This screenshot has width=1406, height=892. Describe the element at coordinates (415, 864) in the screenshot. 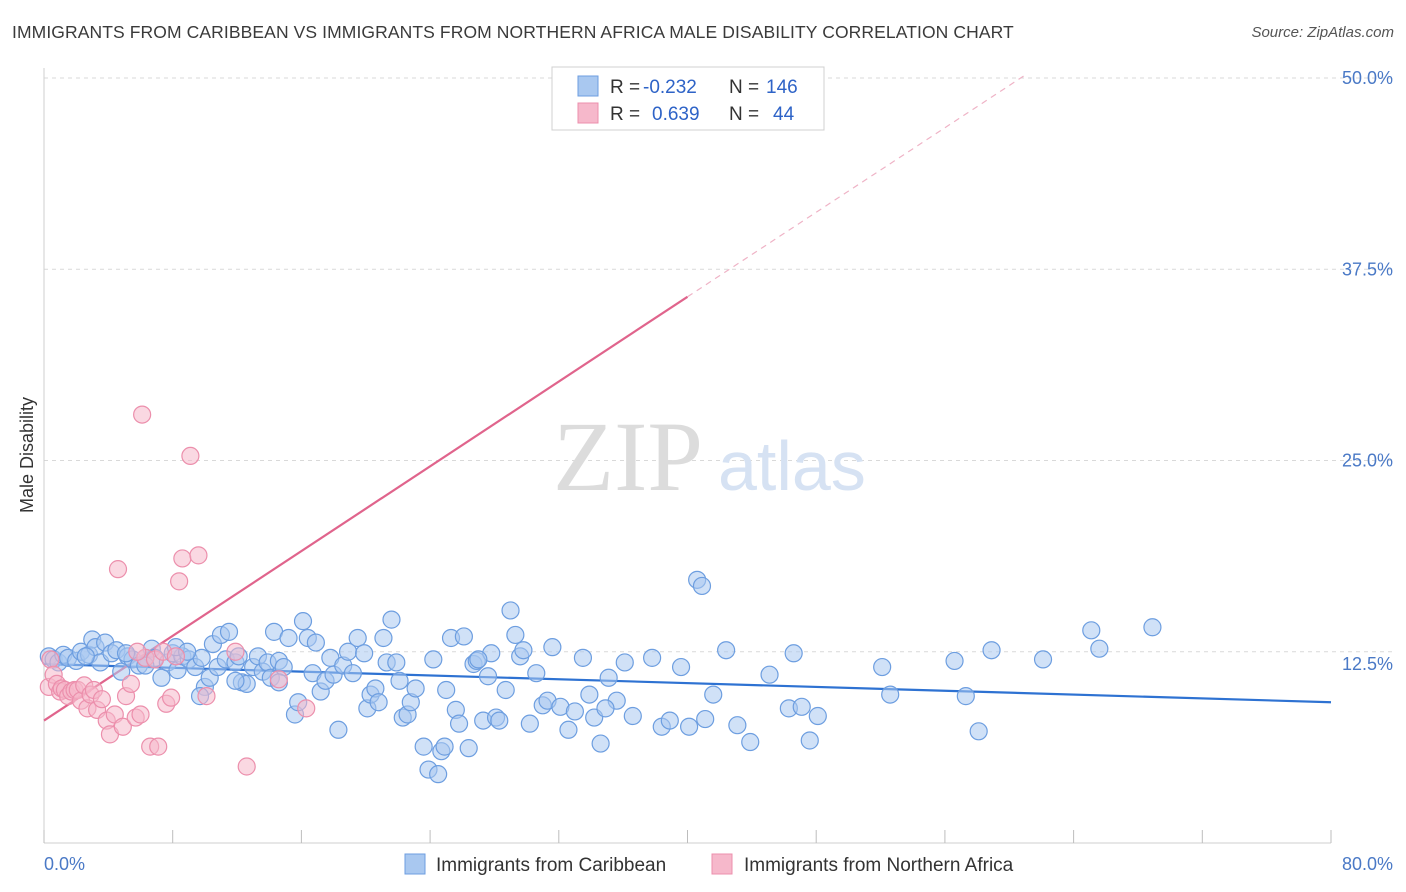

I see `bottom-legend-swatch-caribbean` at that location.